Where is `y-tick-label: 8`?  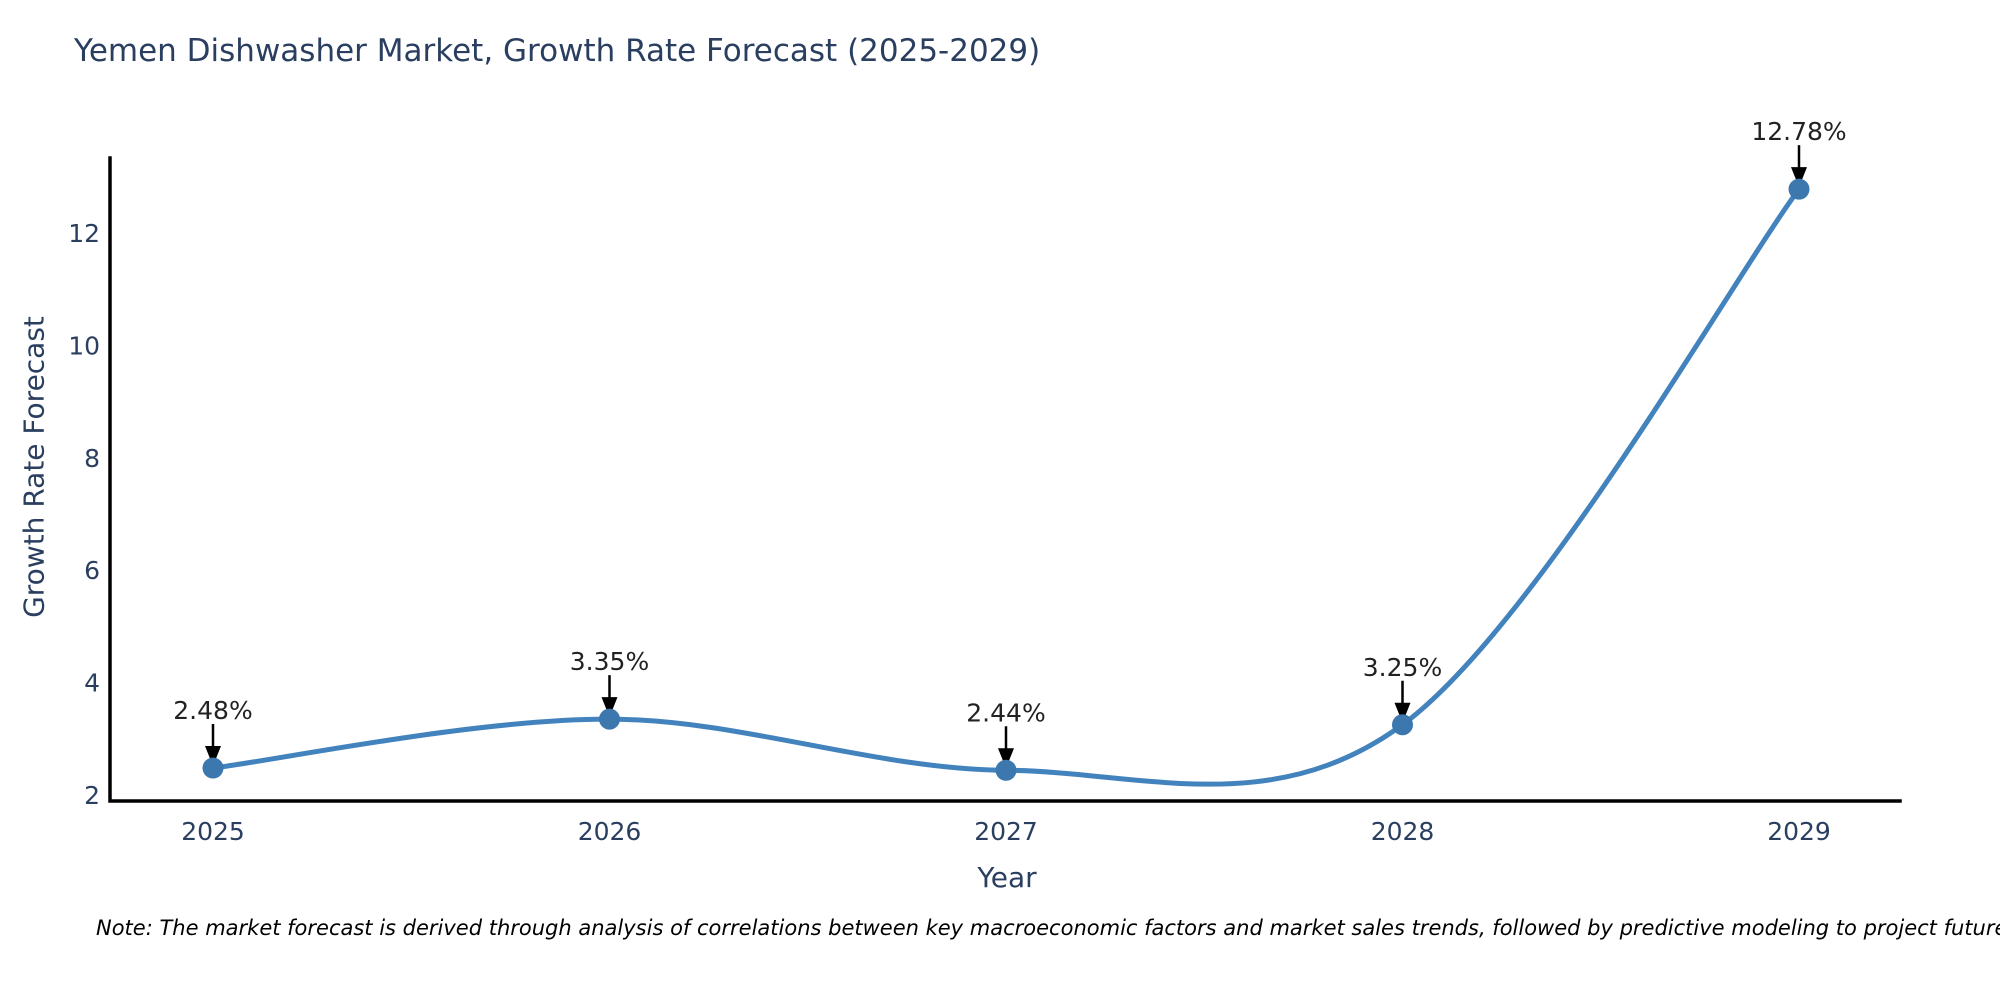
y-tick-label: 8 is located at coordinates (92, 458).